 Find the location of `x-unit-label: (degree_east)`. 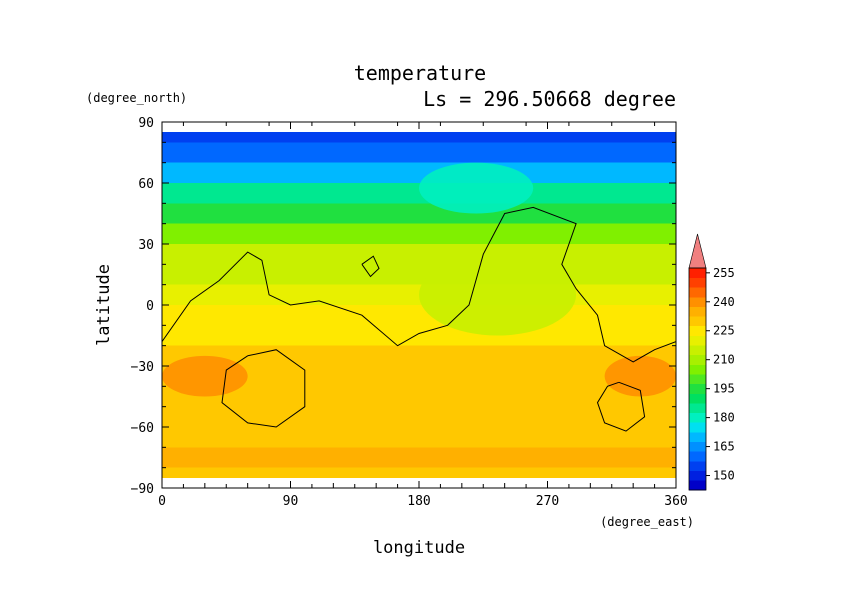

x-unit-label: (degree_east) is located at coordinates (647, 522).